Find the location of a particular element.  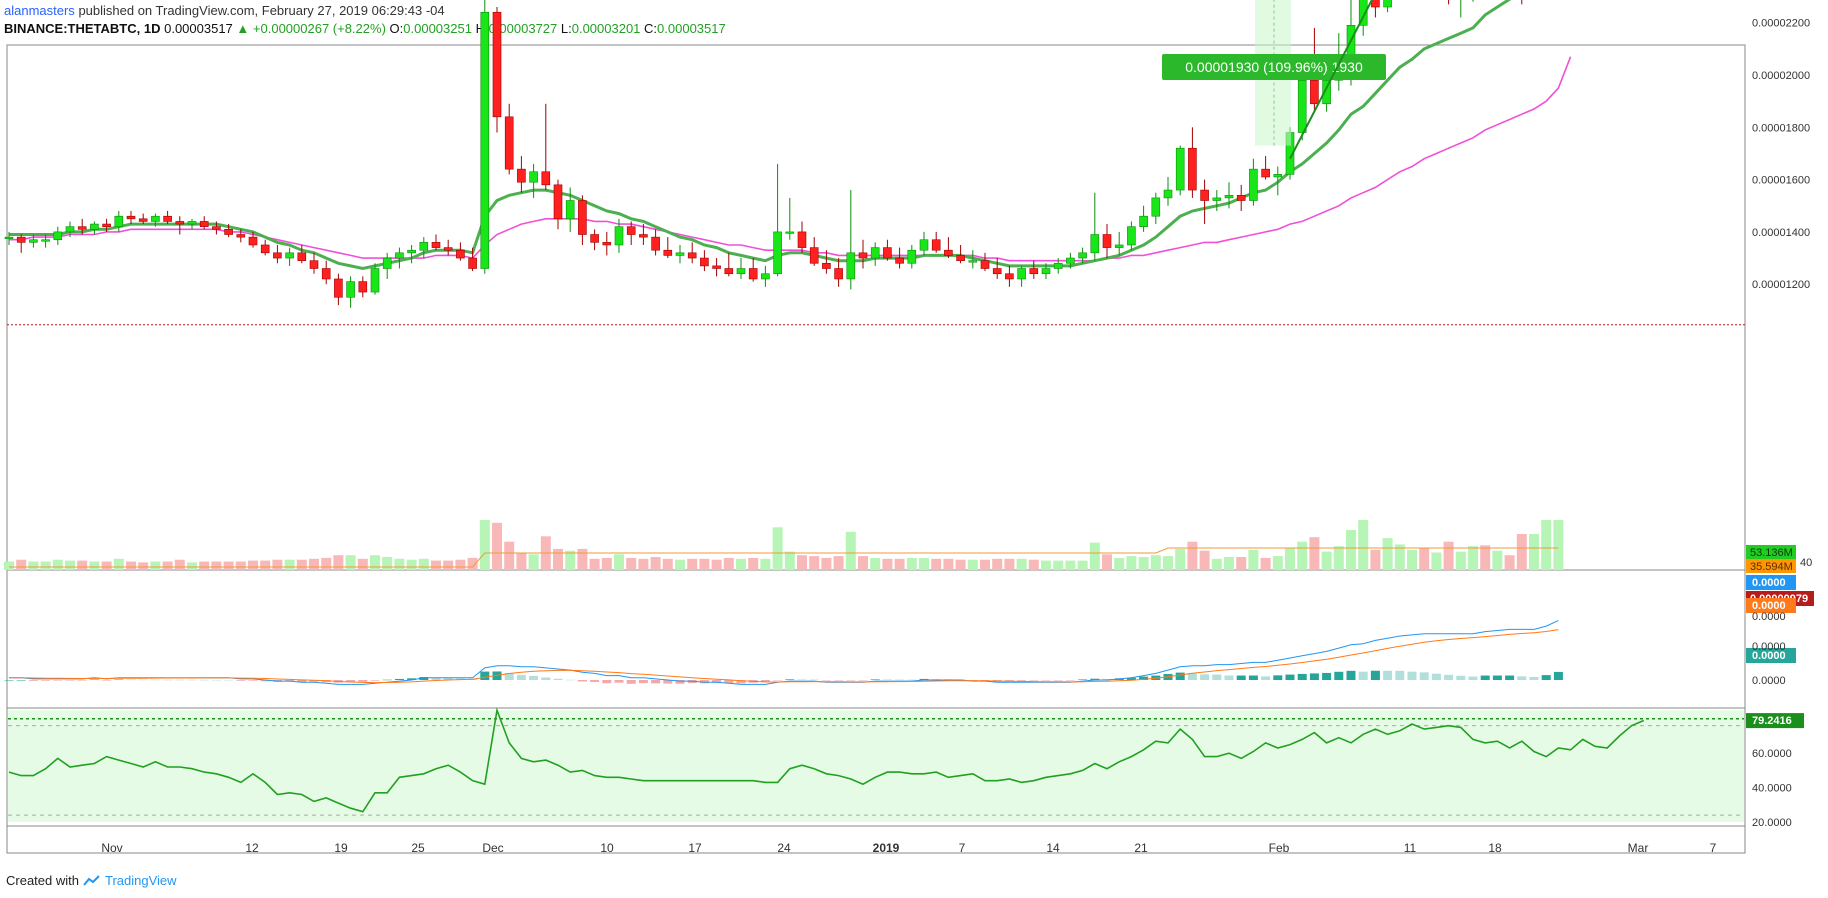

trend-arrow-line is located at coordinates (1417, 80).